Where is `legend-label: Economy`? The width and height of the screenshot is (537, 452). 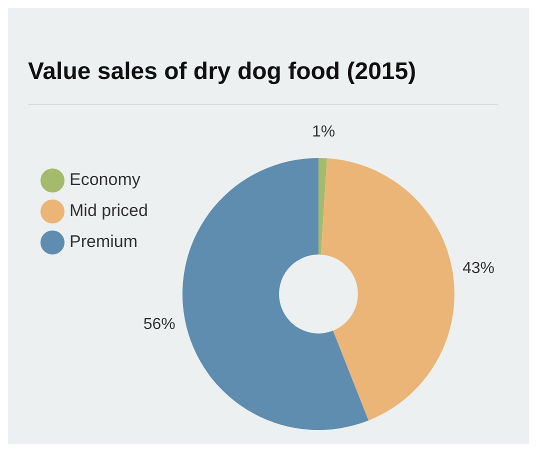 legend-label: Economy is located at coordinates (105, 180).